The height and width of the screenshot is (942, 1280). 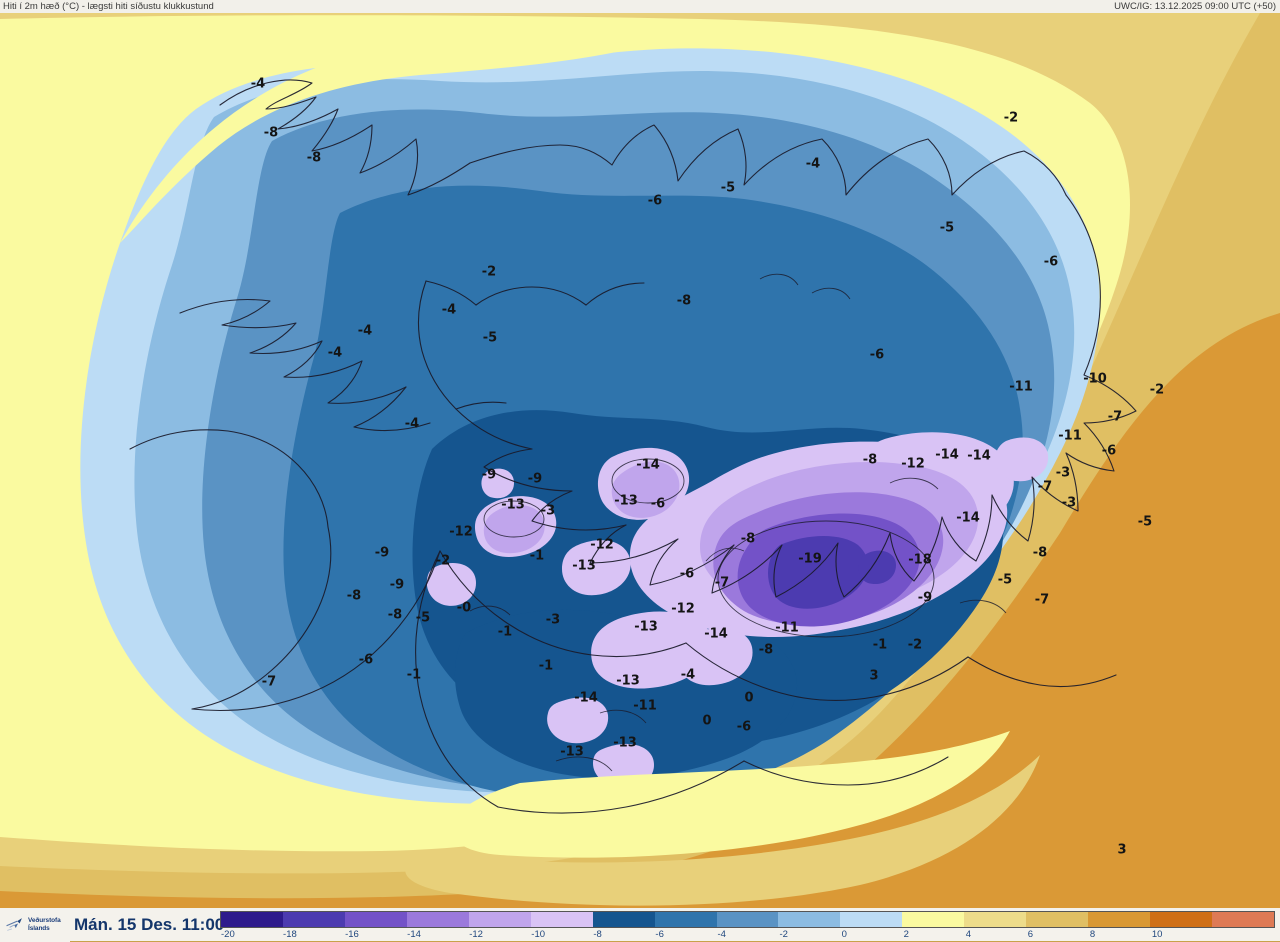 What do you see at coordinates (1092, 934) in the screenshot?
I see `colorbar-tick: 8` at bounding box center [1092, 934].